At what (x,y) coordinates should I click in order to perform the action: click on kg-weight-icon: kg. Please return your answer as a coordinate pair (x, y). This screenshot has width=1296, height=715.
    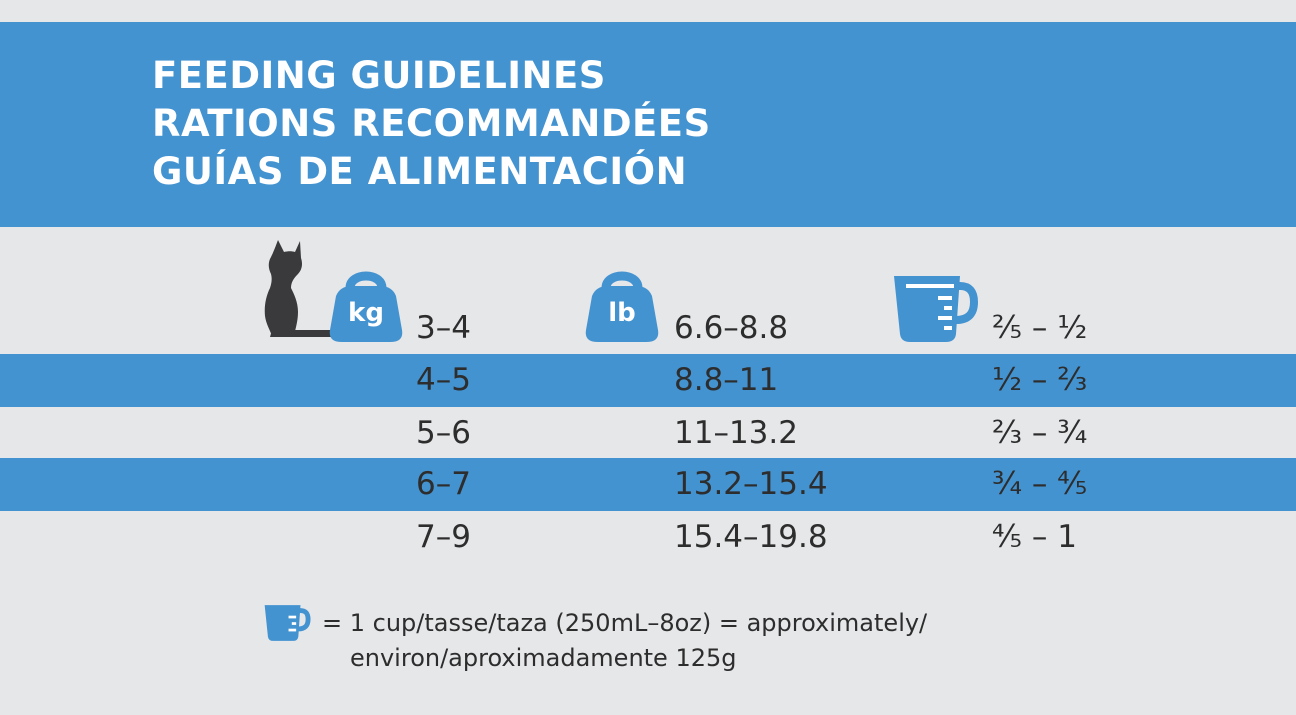
    Looking at the image, I should click on (366, 303).